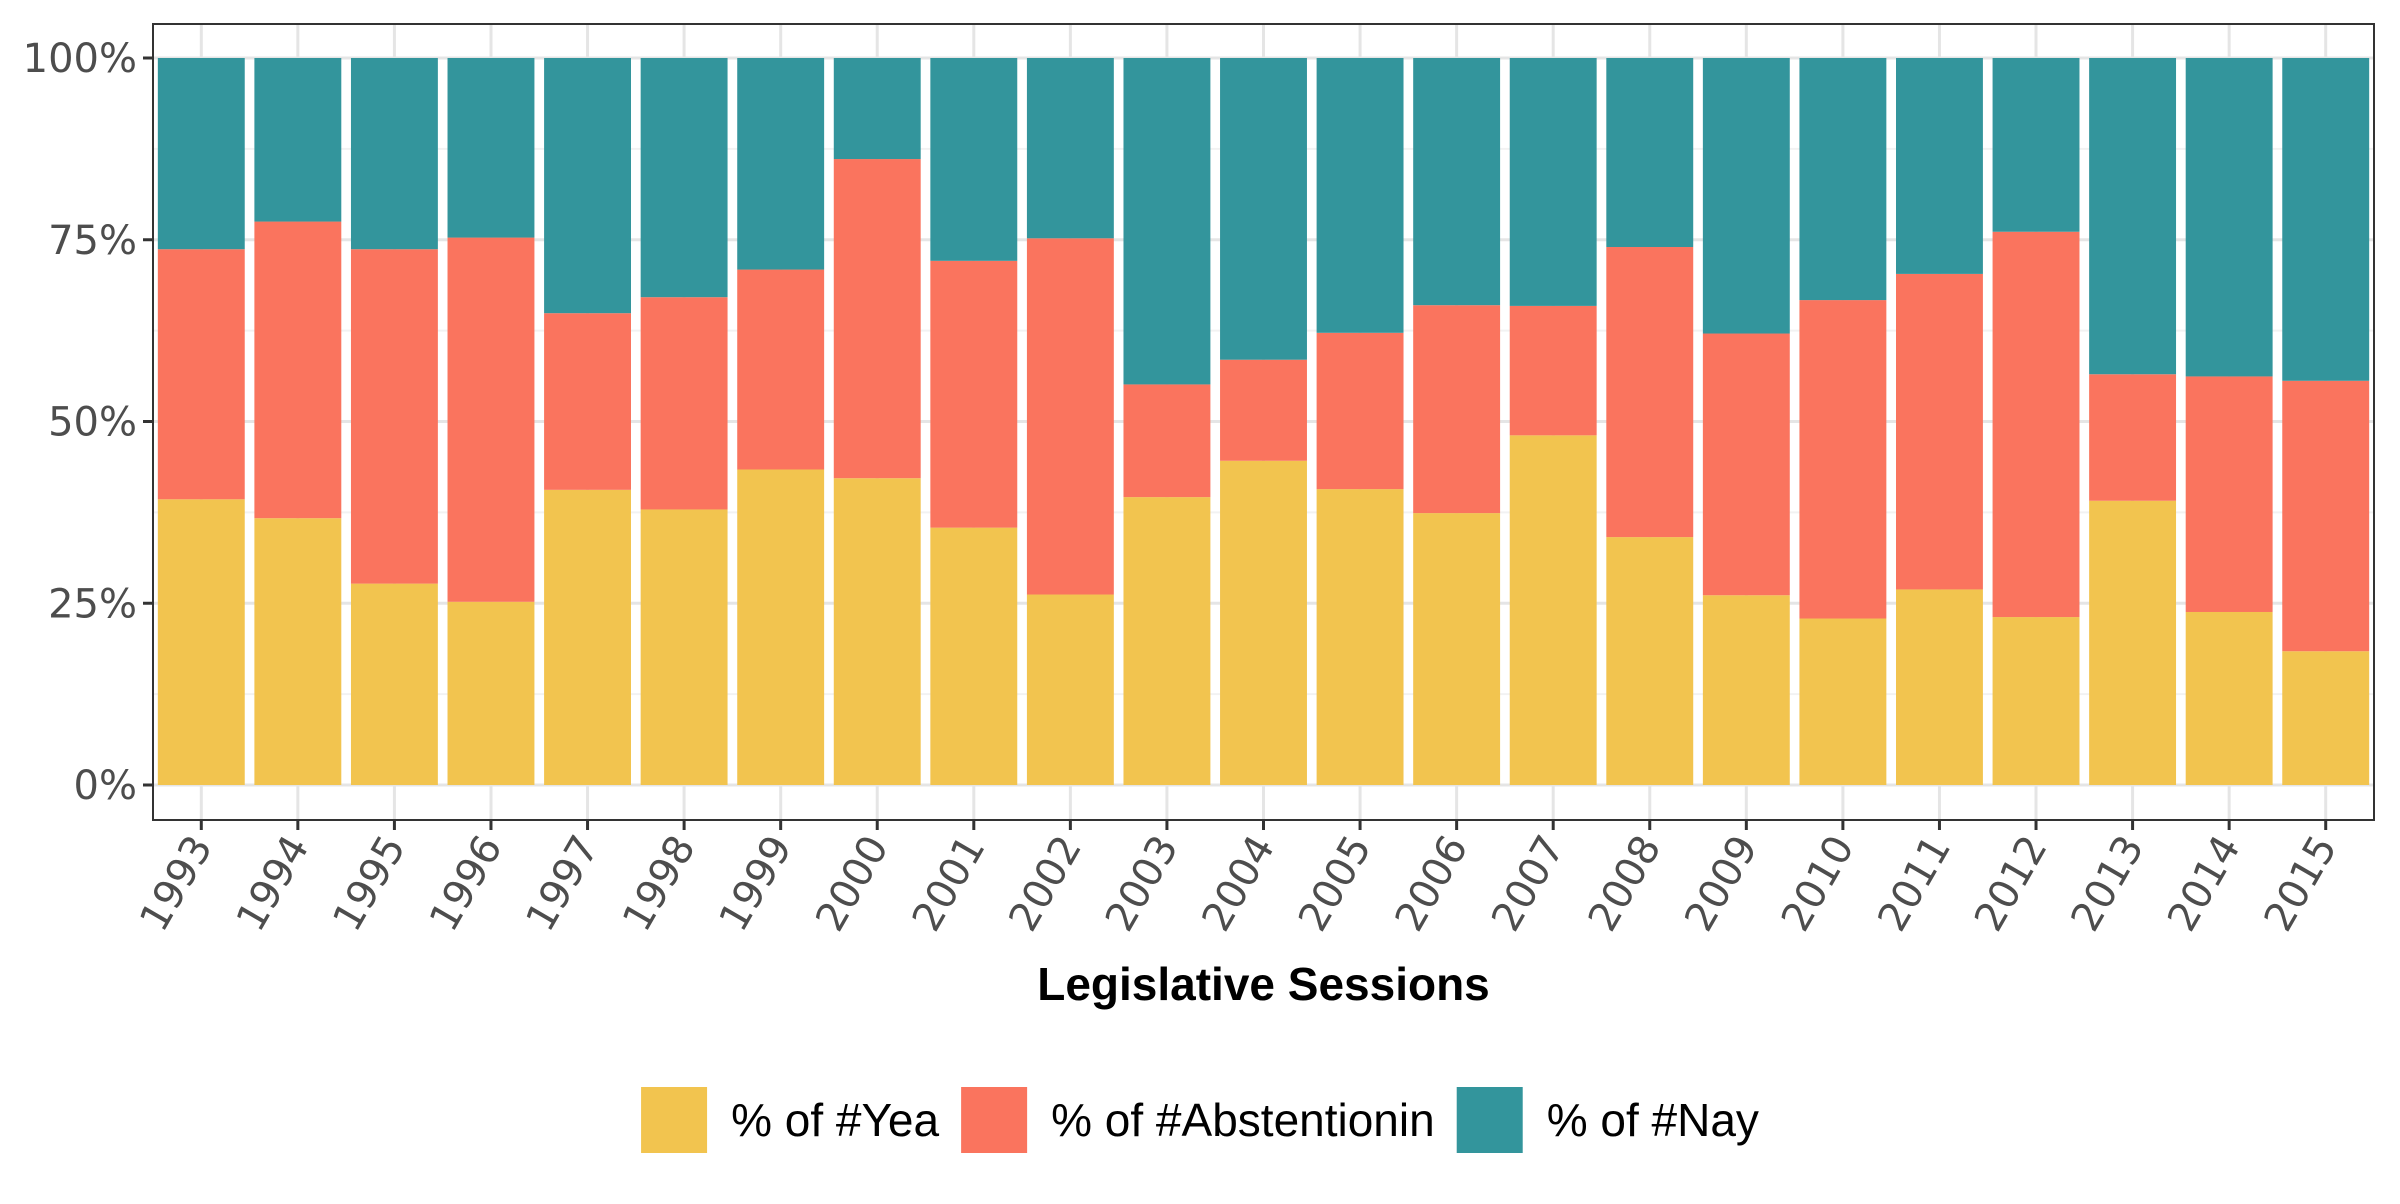 The height and width of the screenshot is (1204, 2400). What do you see at coordinates (2108, 883) in the screenshot?
I see `x-tick-label-2013: 2013` at bounding box center [2108, 883].